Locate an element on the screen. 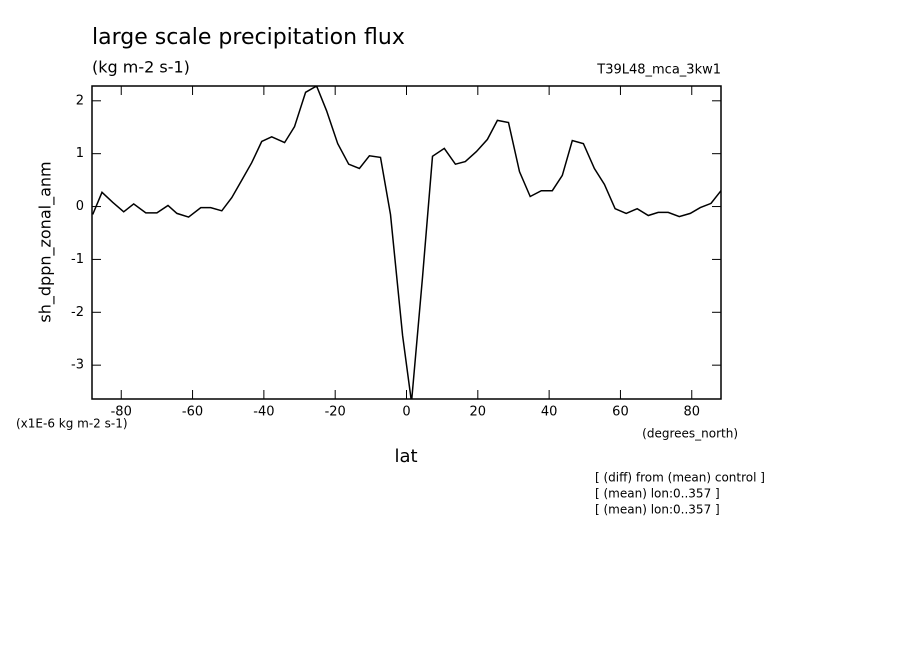  x-tick-label: 40 is located at coordinates (549, 412).